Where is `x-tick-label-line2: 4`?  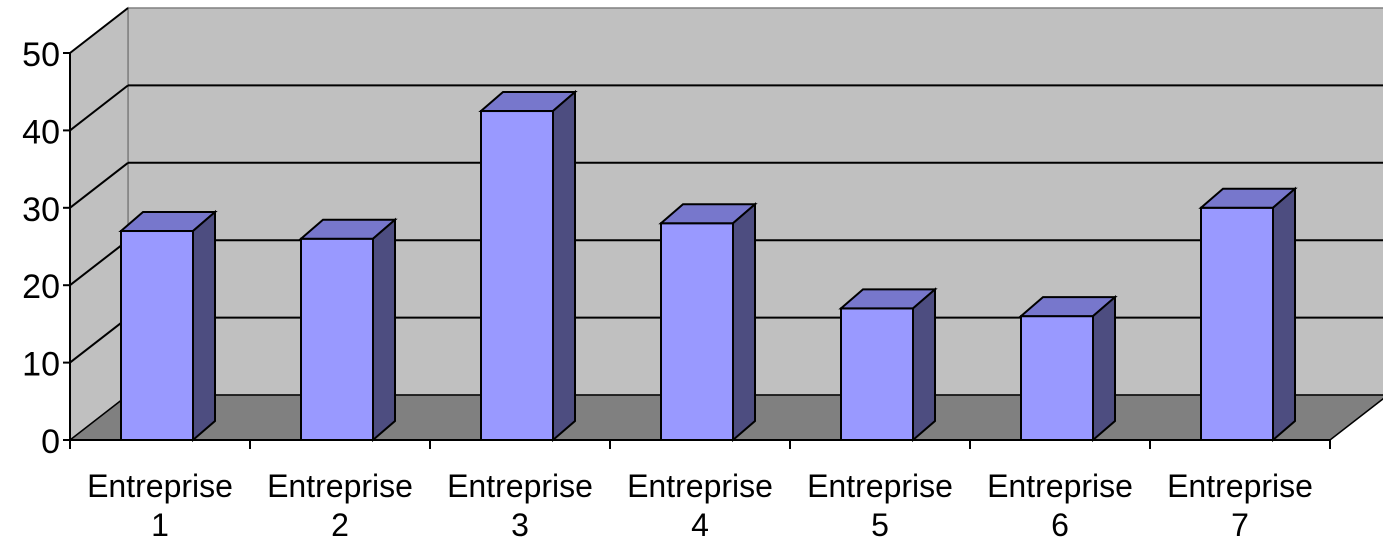
x-tick-label-line2: 4 is located at coordinates (700, 525).